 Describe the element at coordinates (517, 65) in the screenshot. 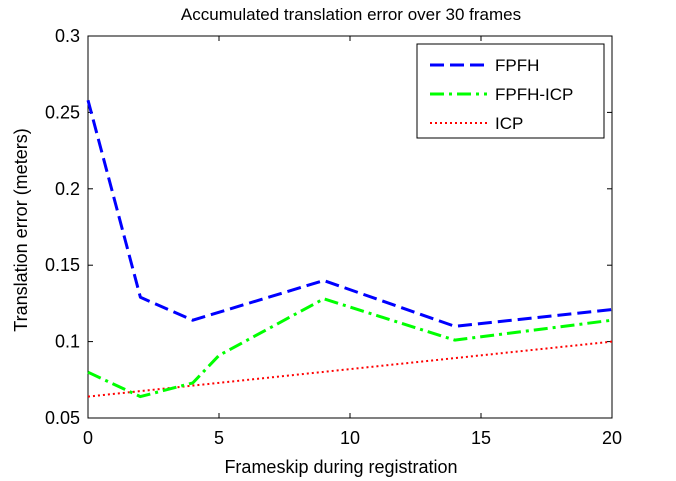

I see `legend-label-fpfh: FPFH` at that location.